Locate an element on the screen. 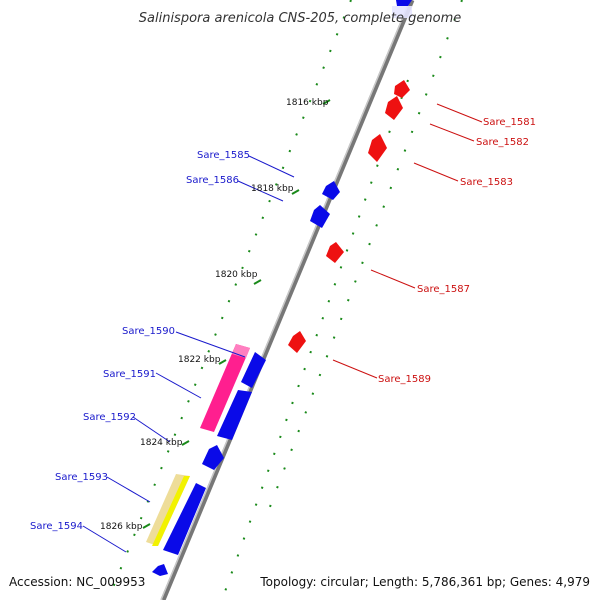  kbp-label-1820: 1820 kbp is located at coordinates (236, 275).